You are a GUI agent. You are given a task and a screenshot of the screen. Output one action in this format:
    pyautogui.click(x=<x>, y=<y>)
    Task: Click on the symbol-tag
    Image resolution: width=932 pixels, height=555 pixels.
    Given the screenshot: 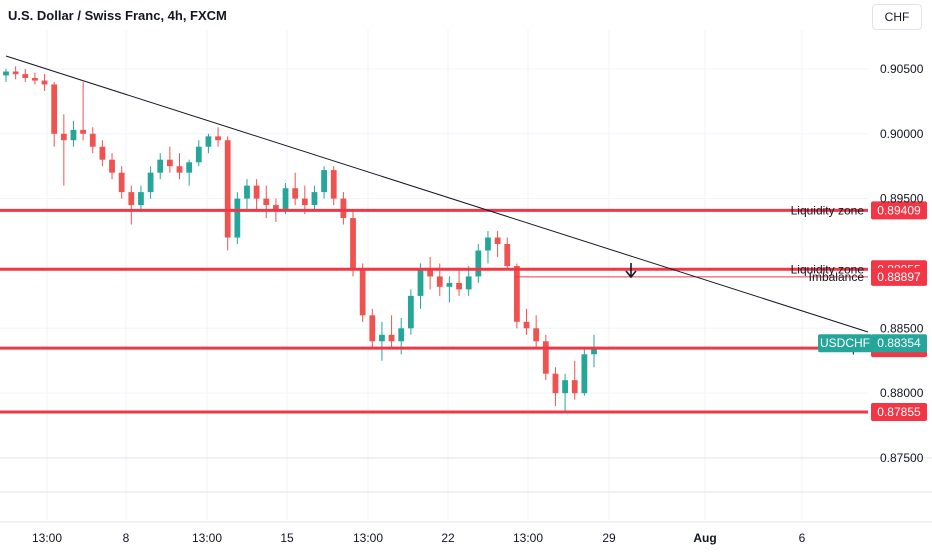 What is the action you would take?
    pyautogui.click(x=845, y=343)
    